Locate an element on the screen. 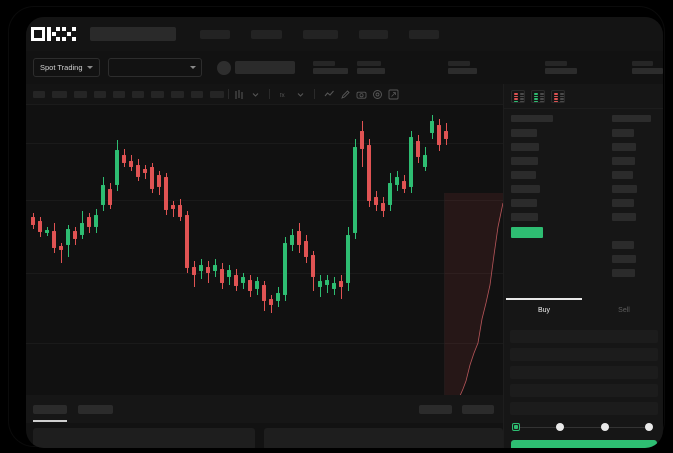 This screenshot has height=453, width=673. trading-mode-select: Spot Trading is located at coordinates (66, 67).